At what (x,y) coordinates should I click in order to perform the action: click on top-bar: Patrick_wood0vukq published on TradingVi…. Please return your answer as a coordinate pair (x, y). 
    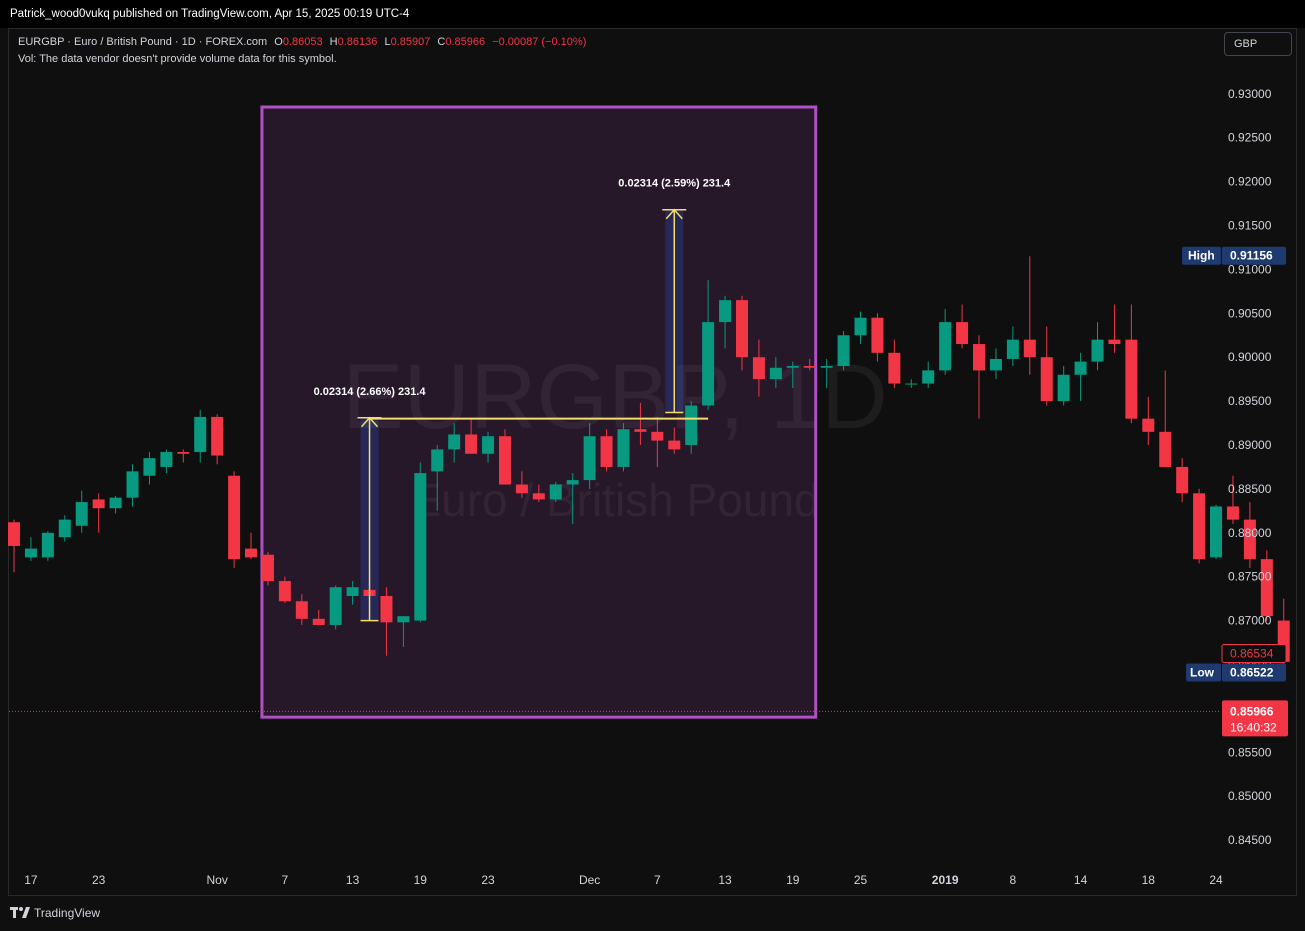
    Looking at the image, I should click on (652, 14).